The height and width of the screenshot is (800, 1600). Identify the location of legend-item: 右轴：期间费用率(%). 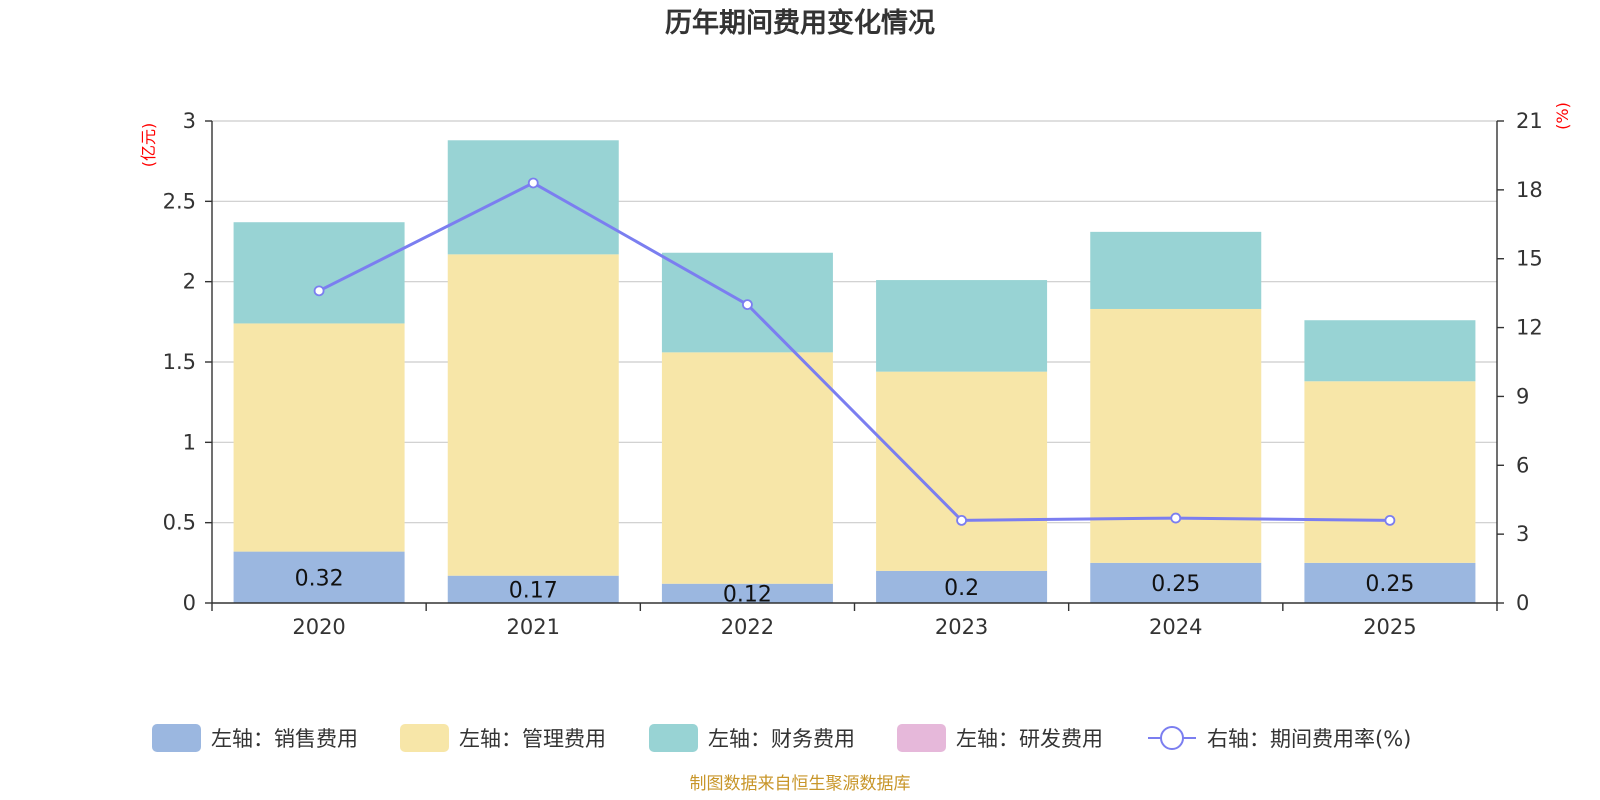
(1279, 738).